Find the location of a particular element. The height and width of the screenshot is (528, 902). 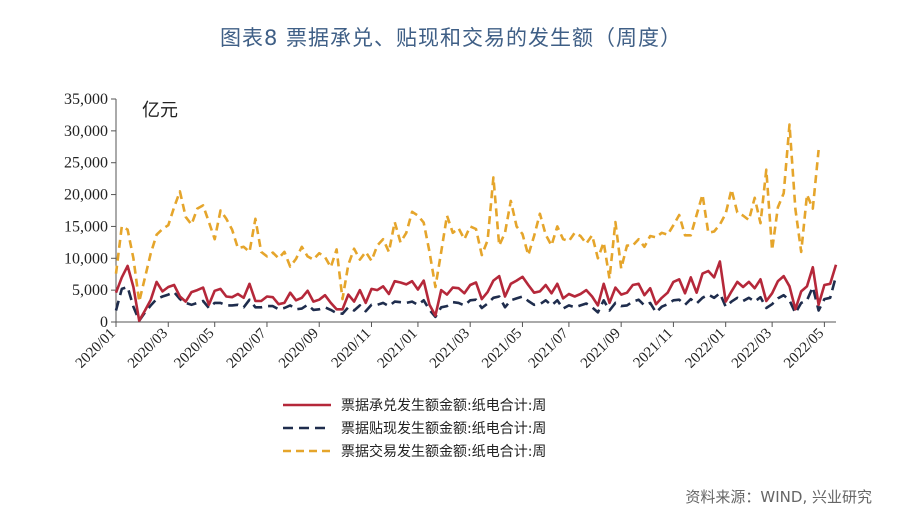

chart-title: 图表8 票据承兑、贴现和交易的发生额（周度） is located at coordinates (451, 38).